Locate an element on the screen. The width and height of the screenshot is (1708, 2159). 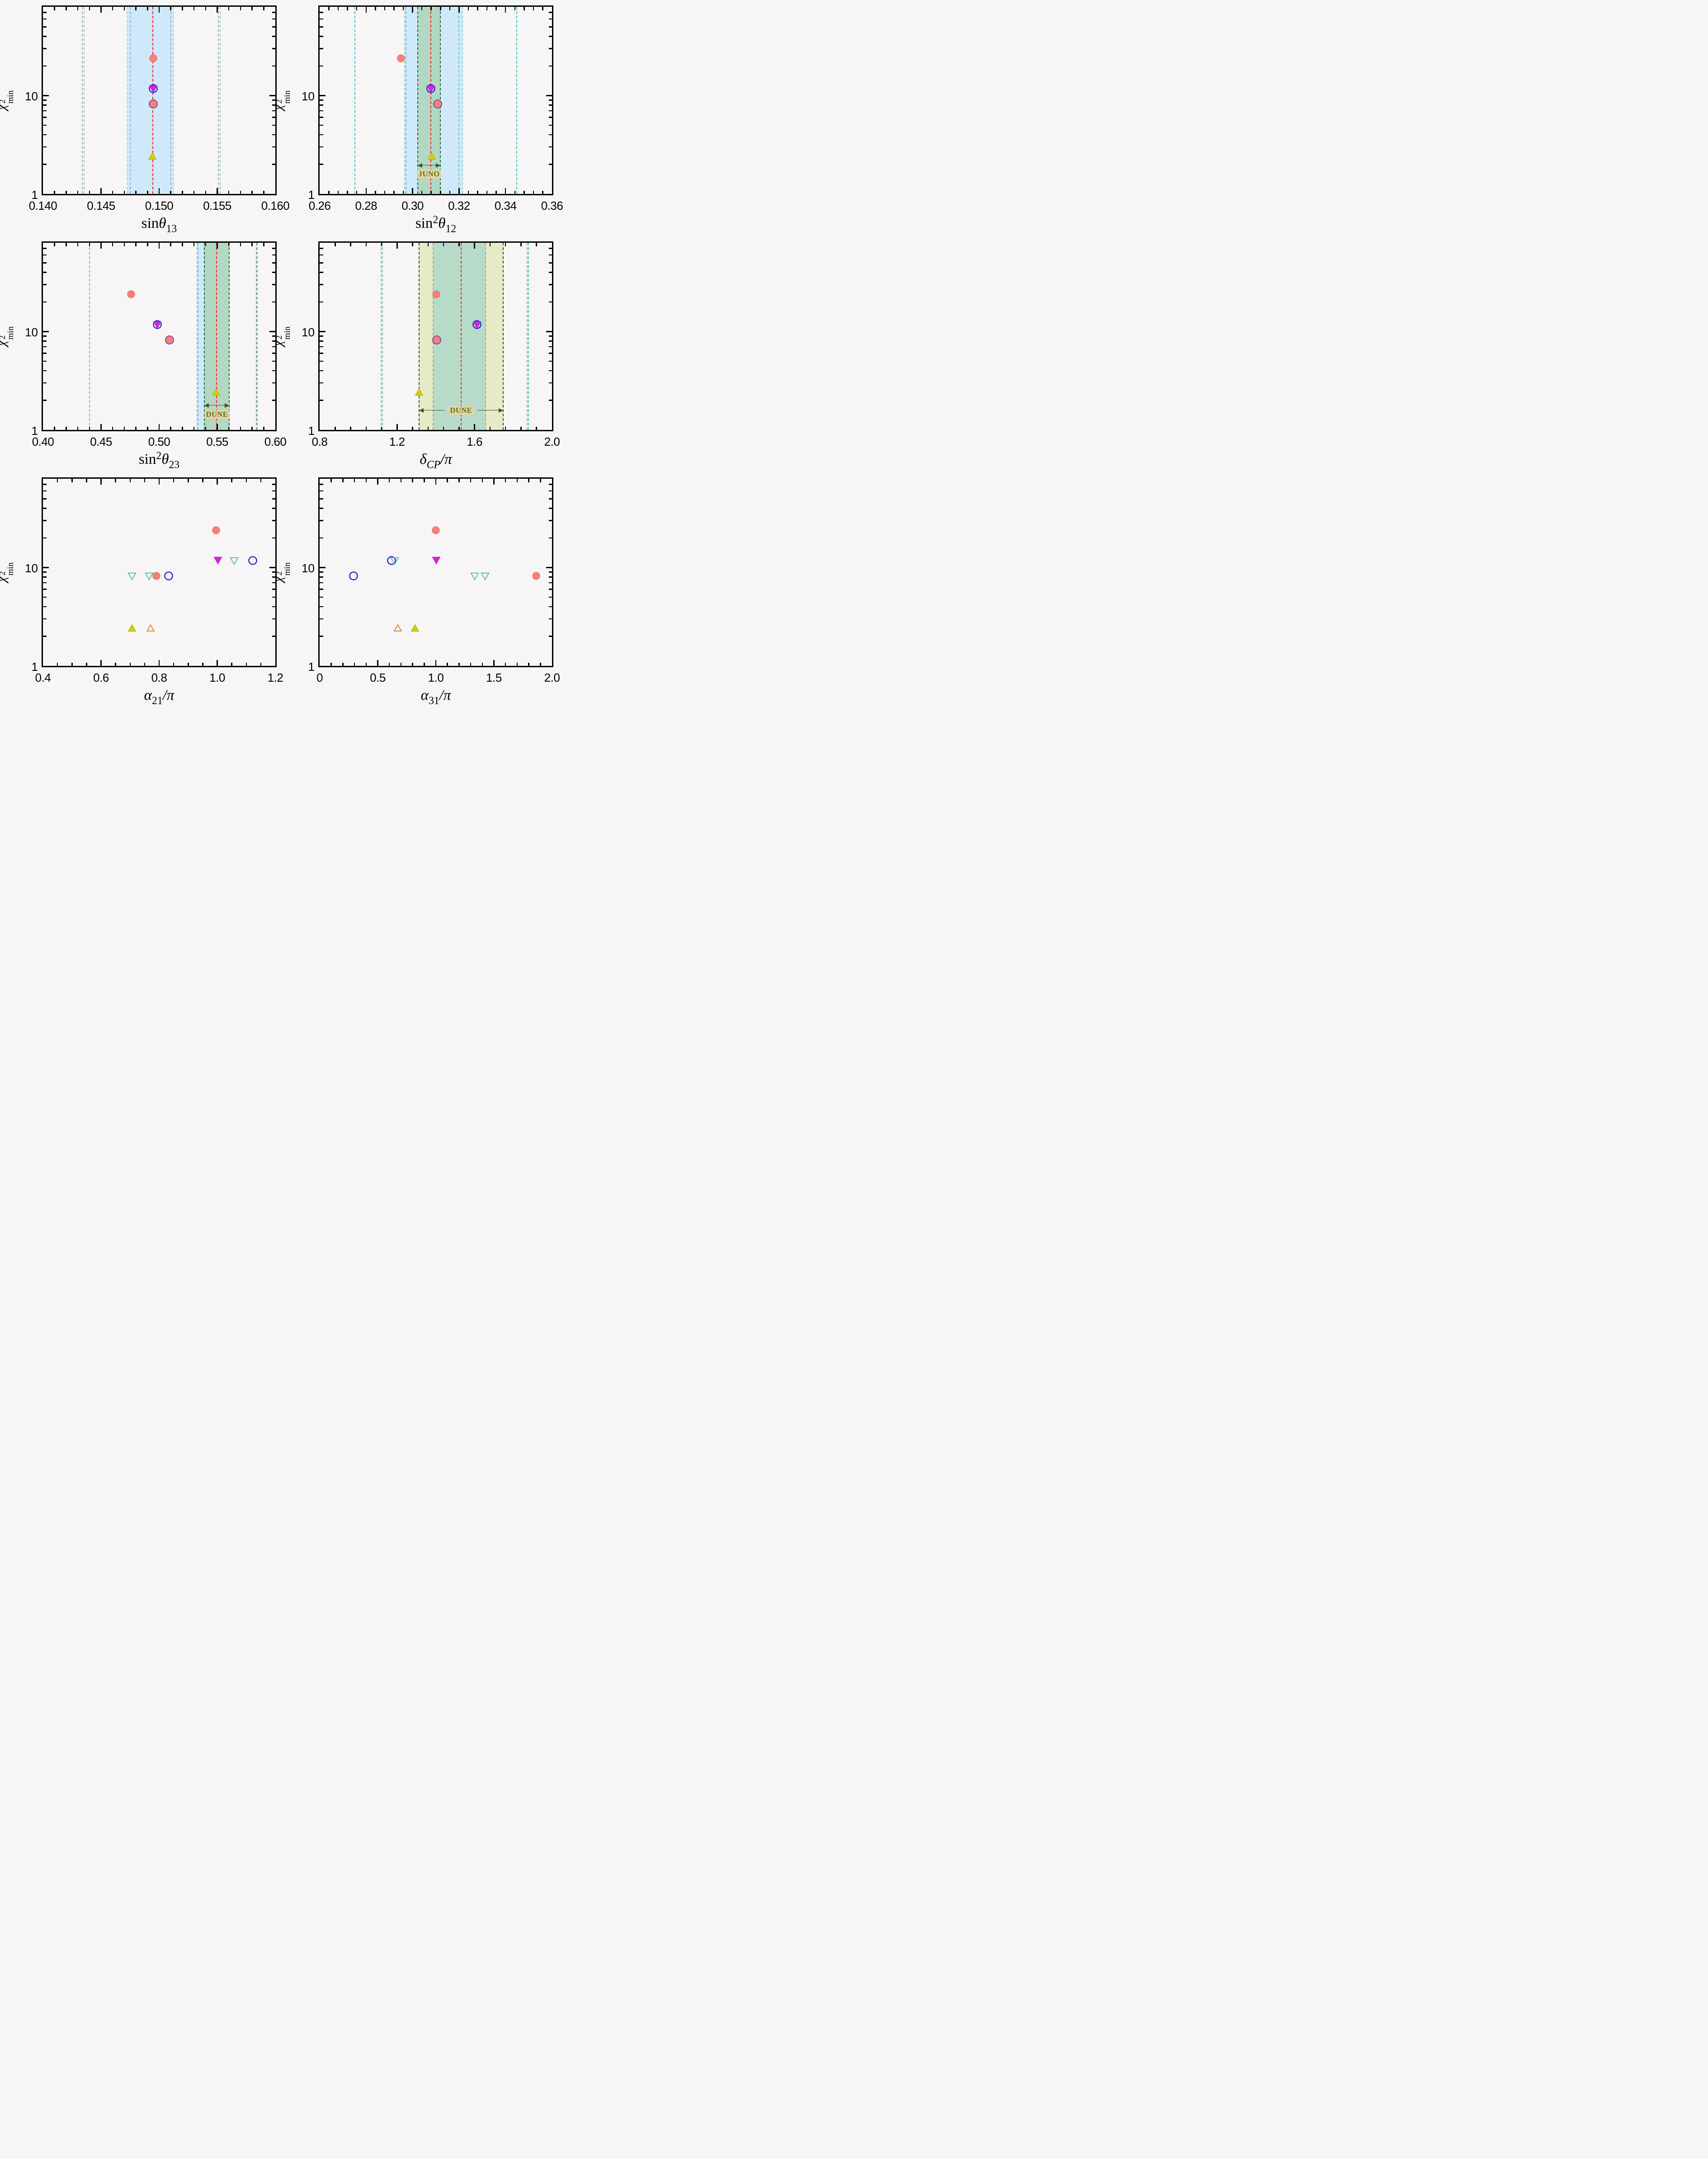
teal-open-down-triangle-marker is located at coordinates (132, 576).